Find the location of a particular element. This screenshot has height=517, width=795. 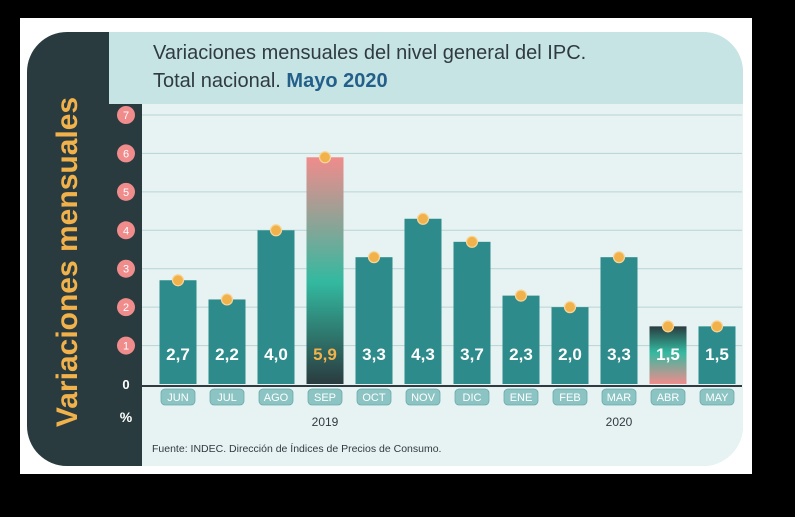

bar-dic is located at coordinates (472, 312).